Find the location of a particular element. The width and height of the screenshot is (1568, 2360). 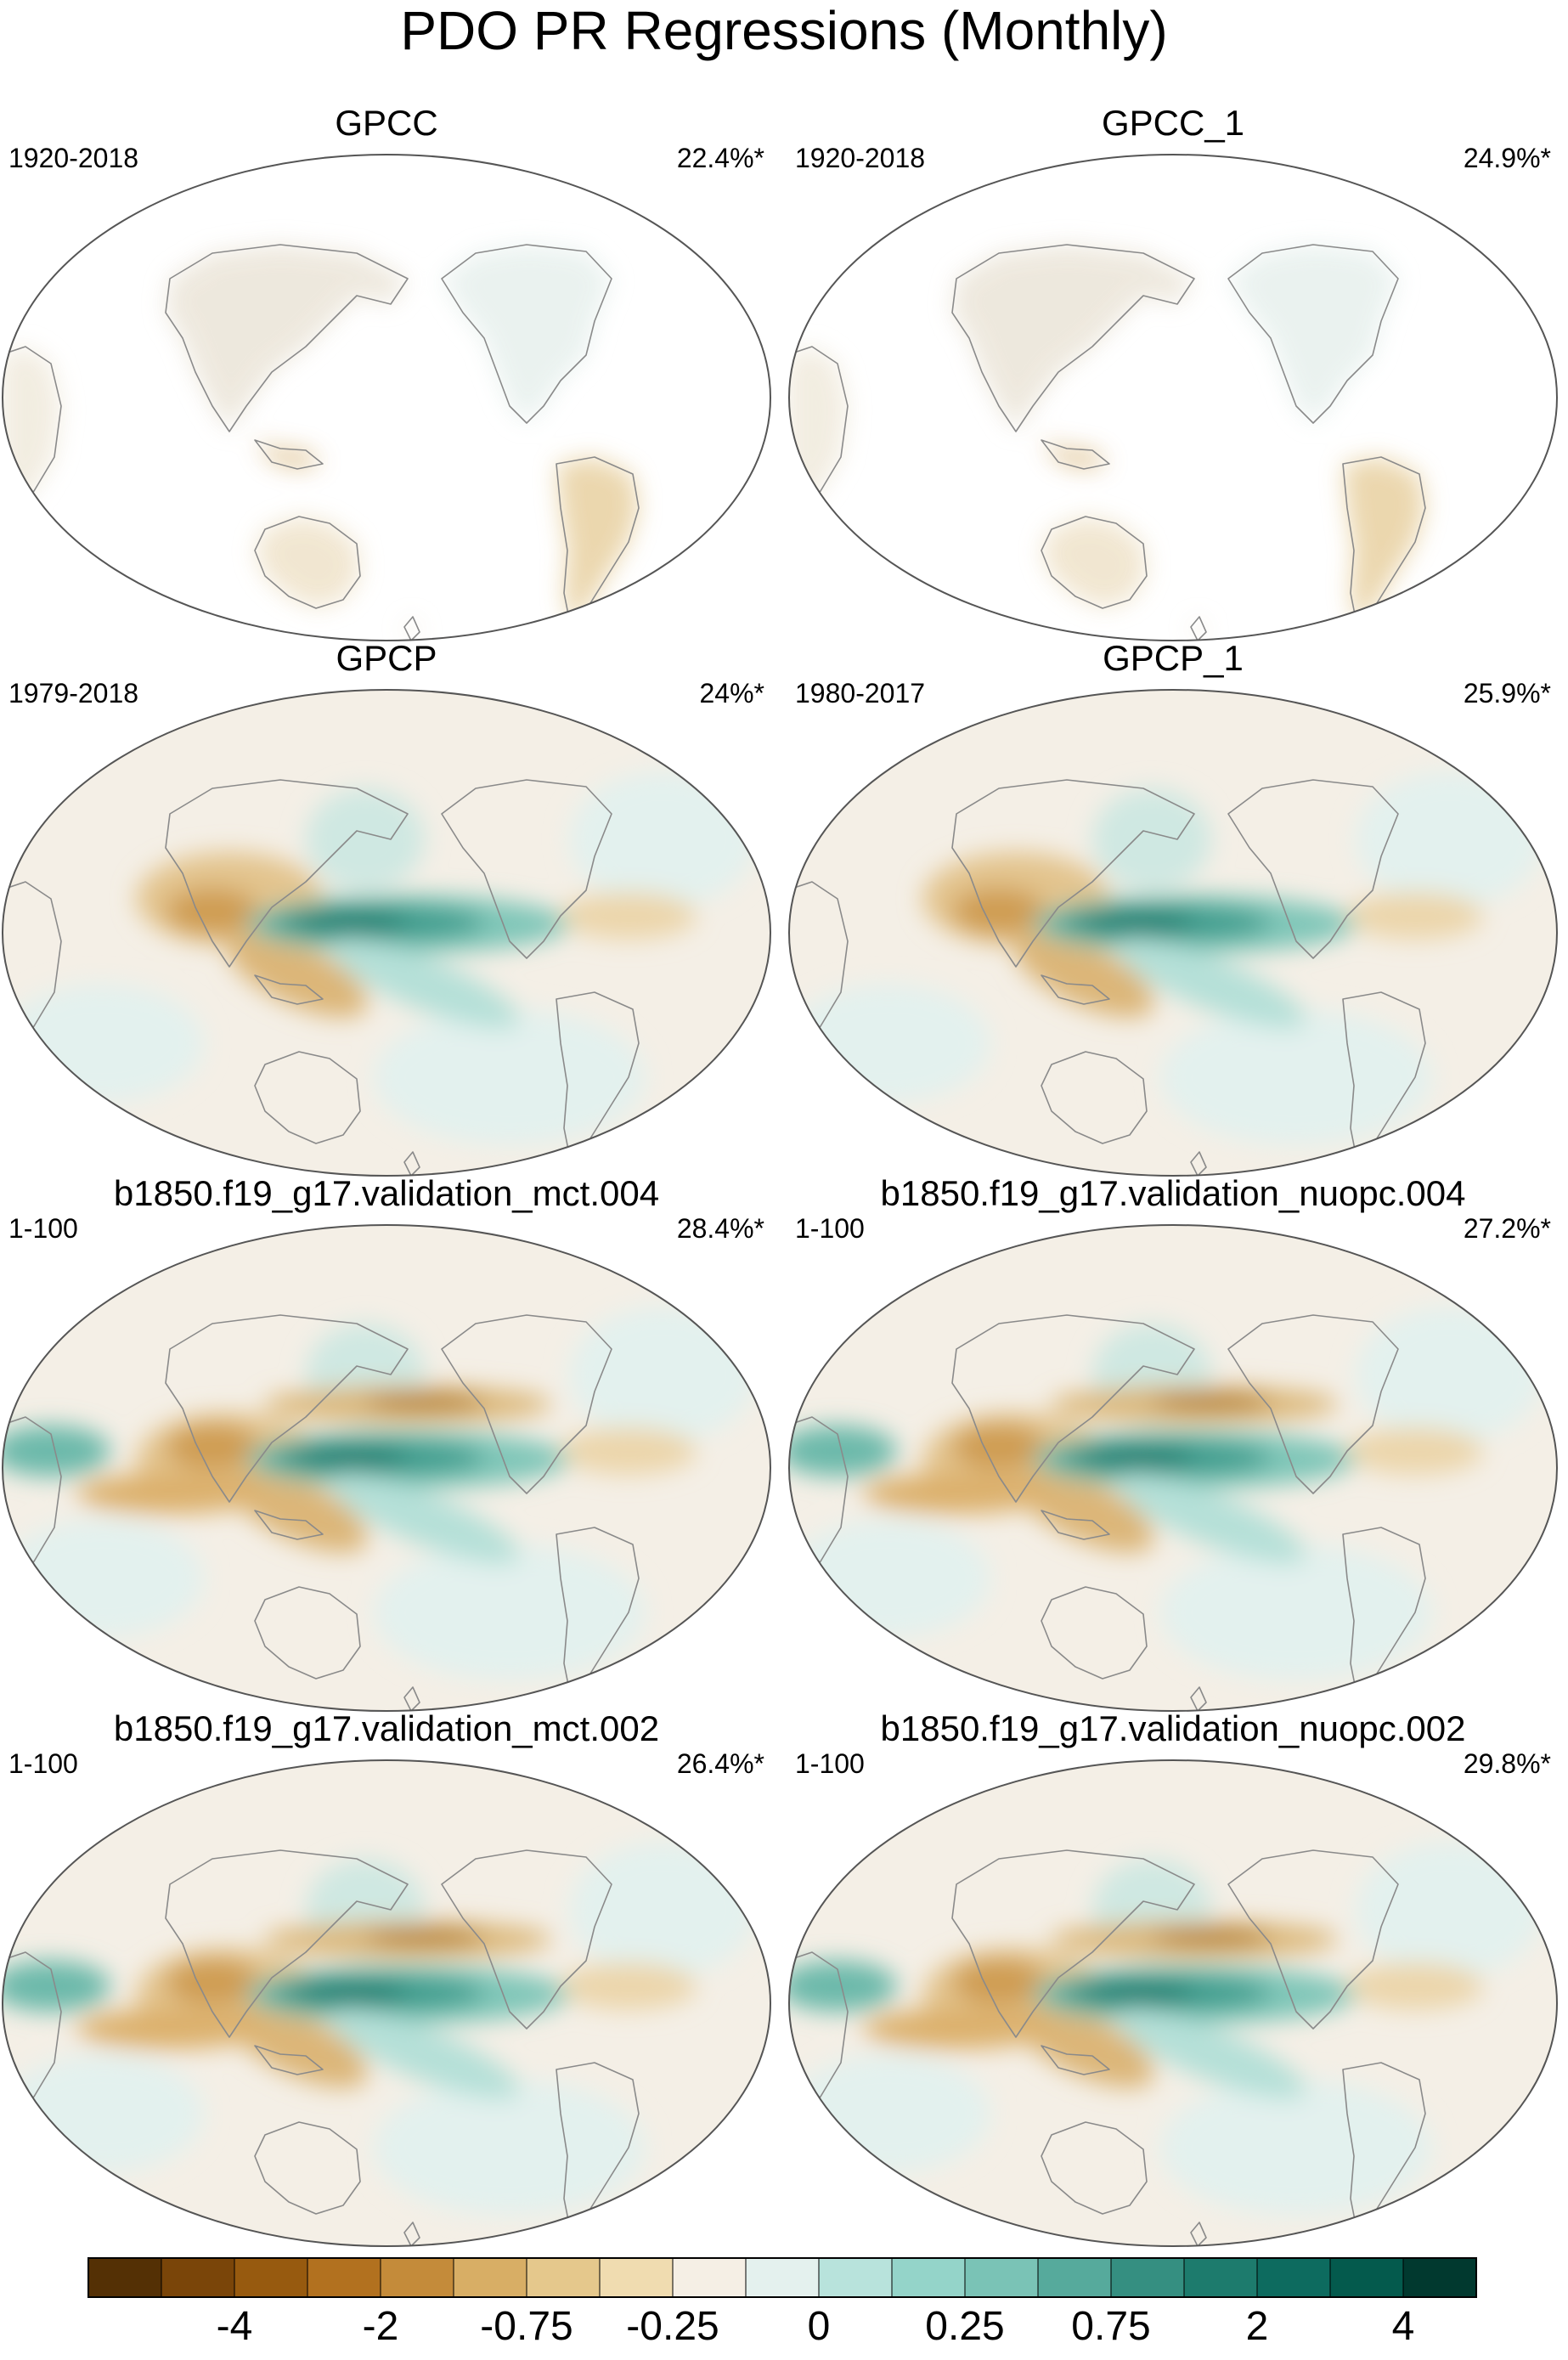

map-panel: GPCC 1920-2018 22.4%* is located at coordinates (387, 374).